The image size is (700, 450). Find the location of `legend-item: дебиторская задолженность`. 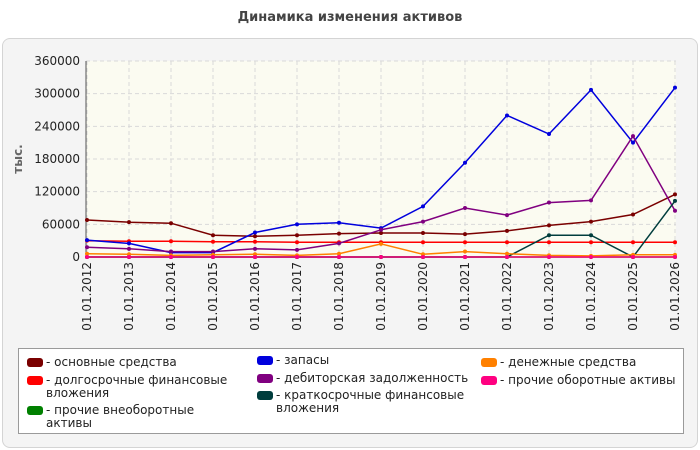

legend-item: дебиторская задолженность is located at coordinates (364, 378).